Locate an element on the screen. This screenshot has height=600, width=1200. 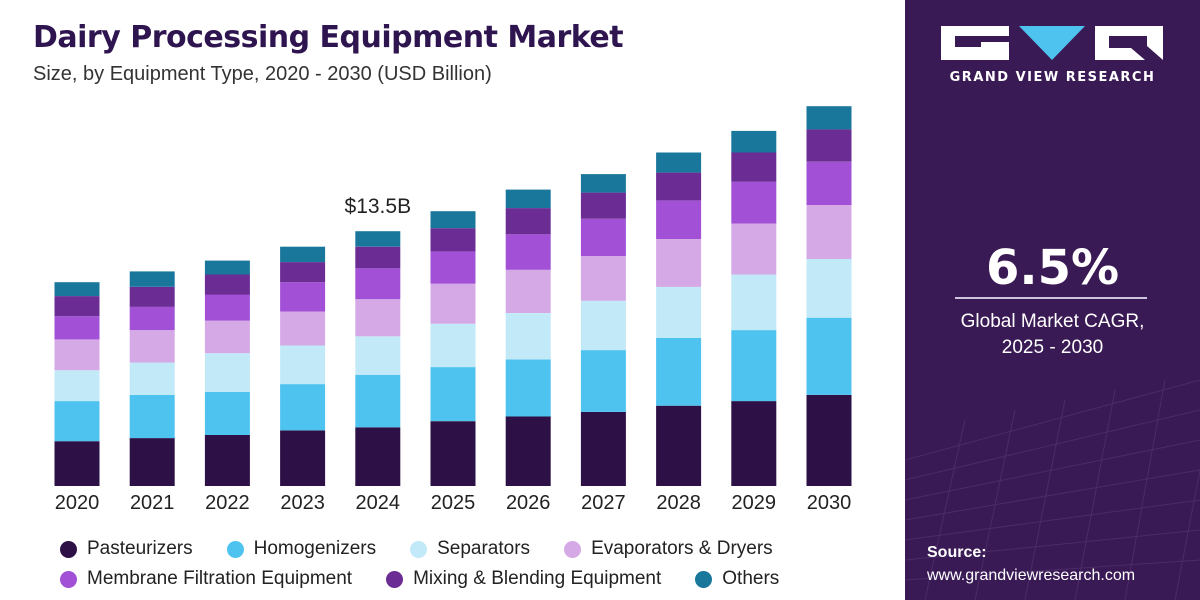
page-title: Dairy Processing Equipment Market is located at coordinates (328, 37).